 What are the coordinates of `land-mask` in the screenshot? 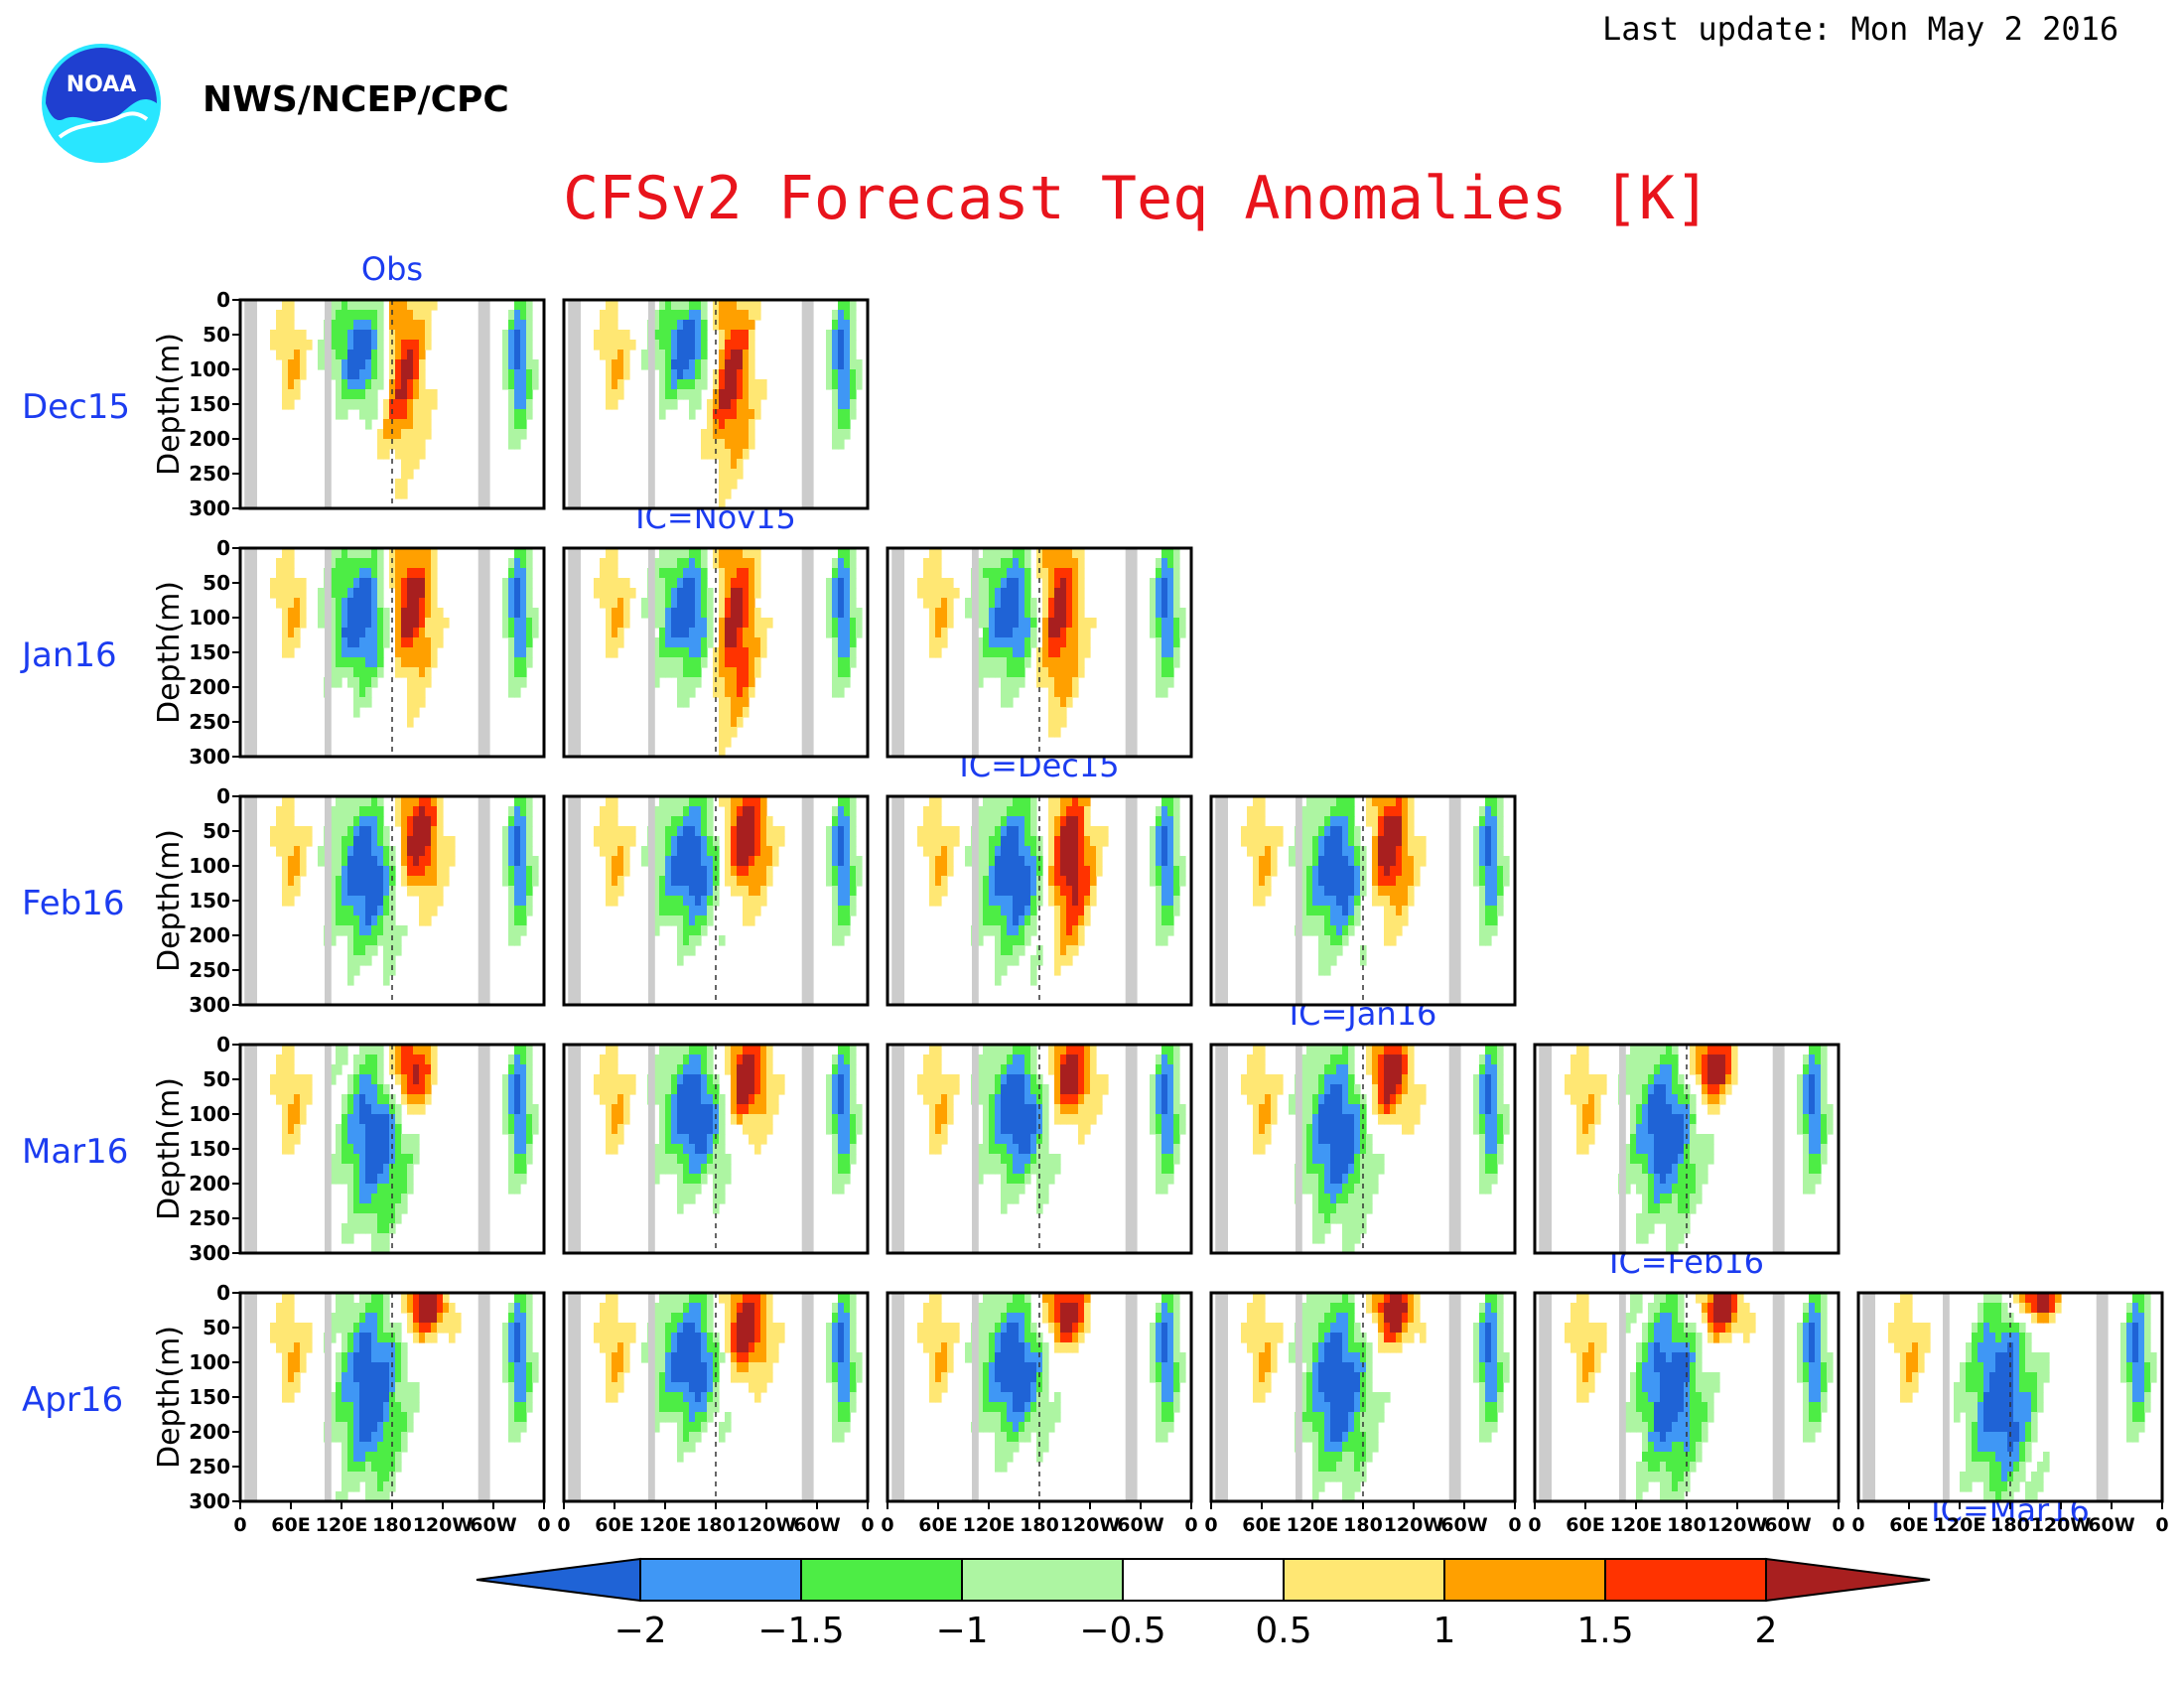 It's located at (574, 1149).